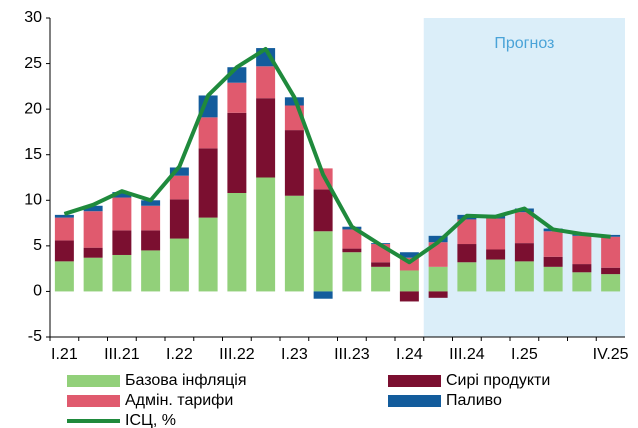 Image resolution: width=638 pixels, height=428 pixels. I want to click on x-tick-label: I.25, so click(524, 354).